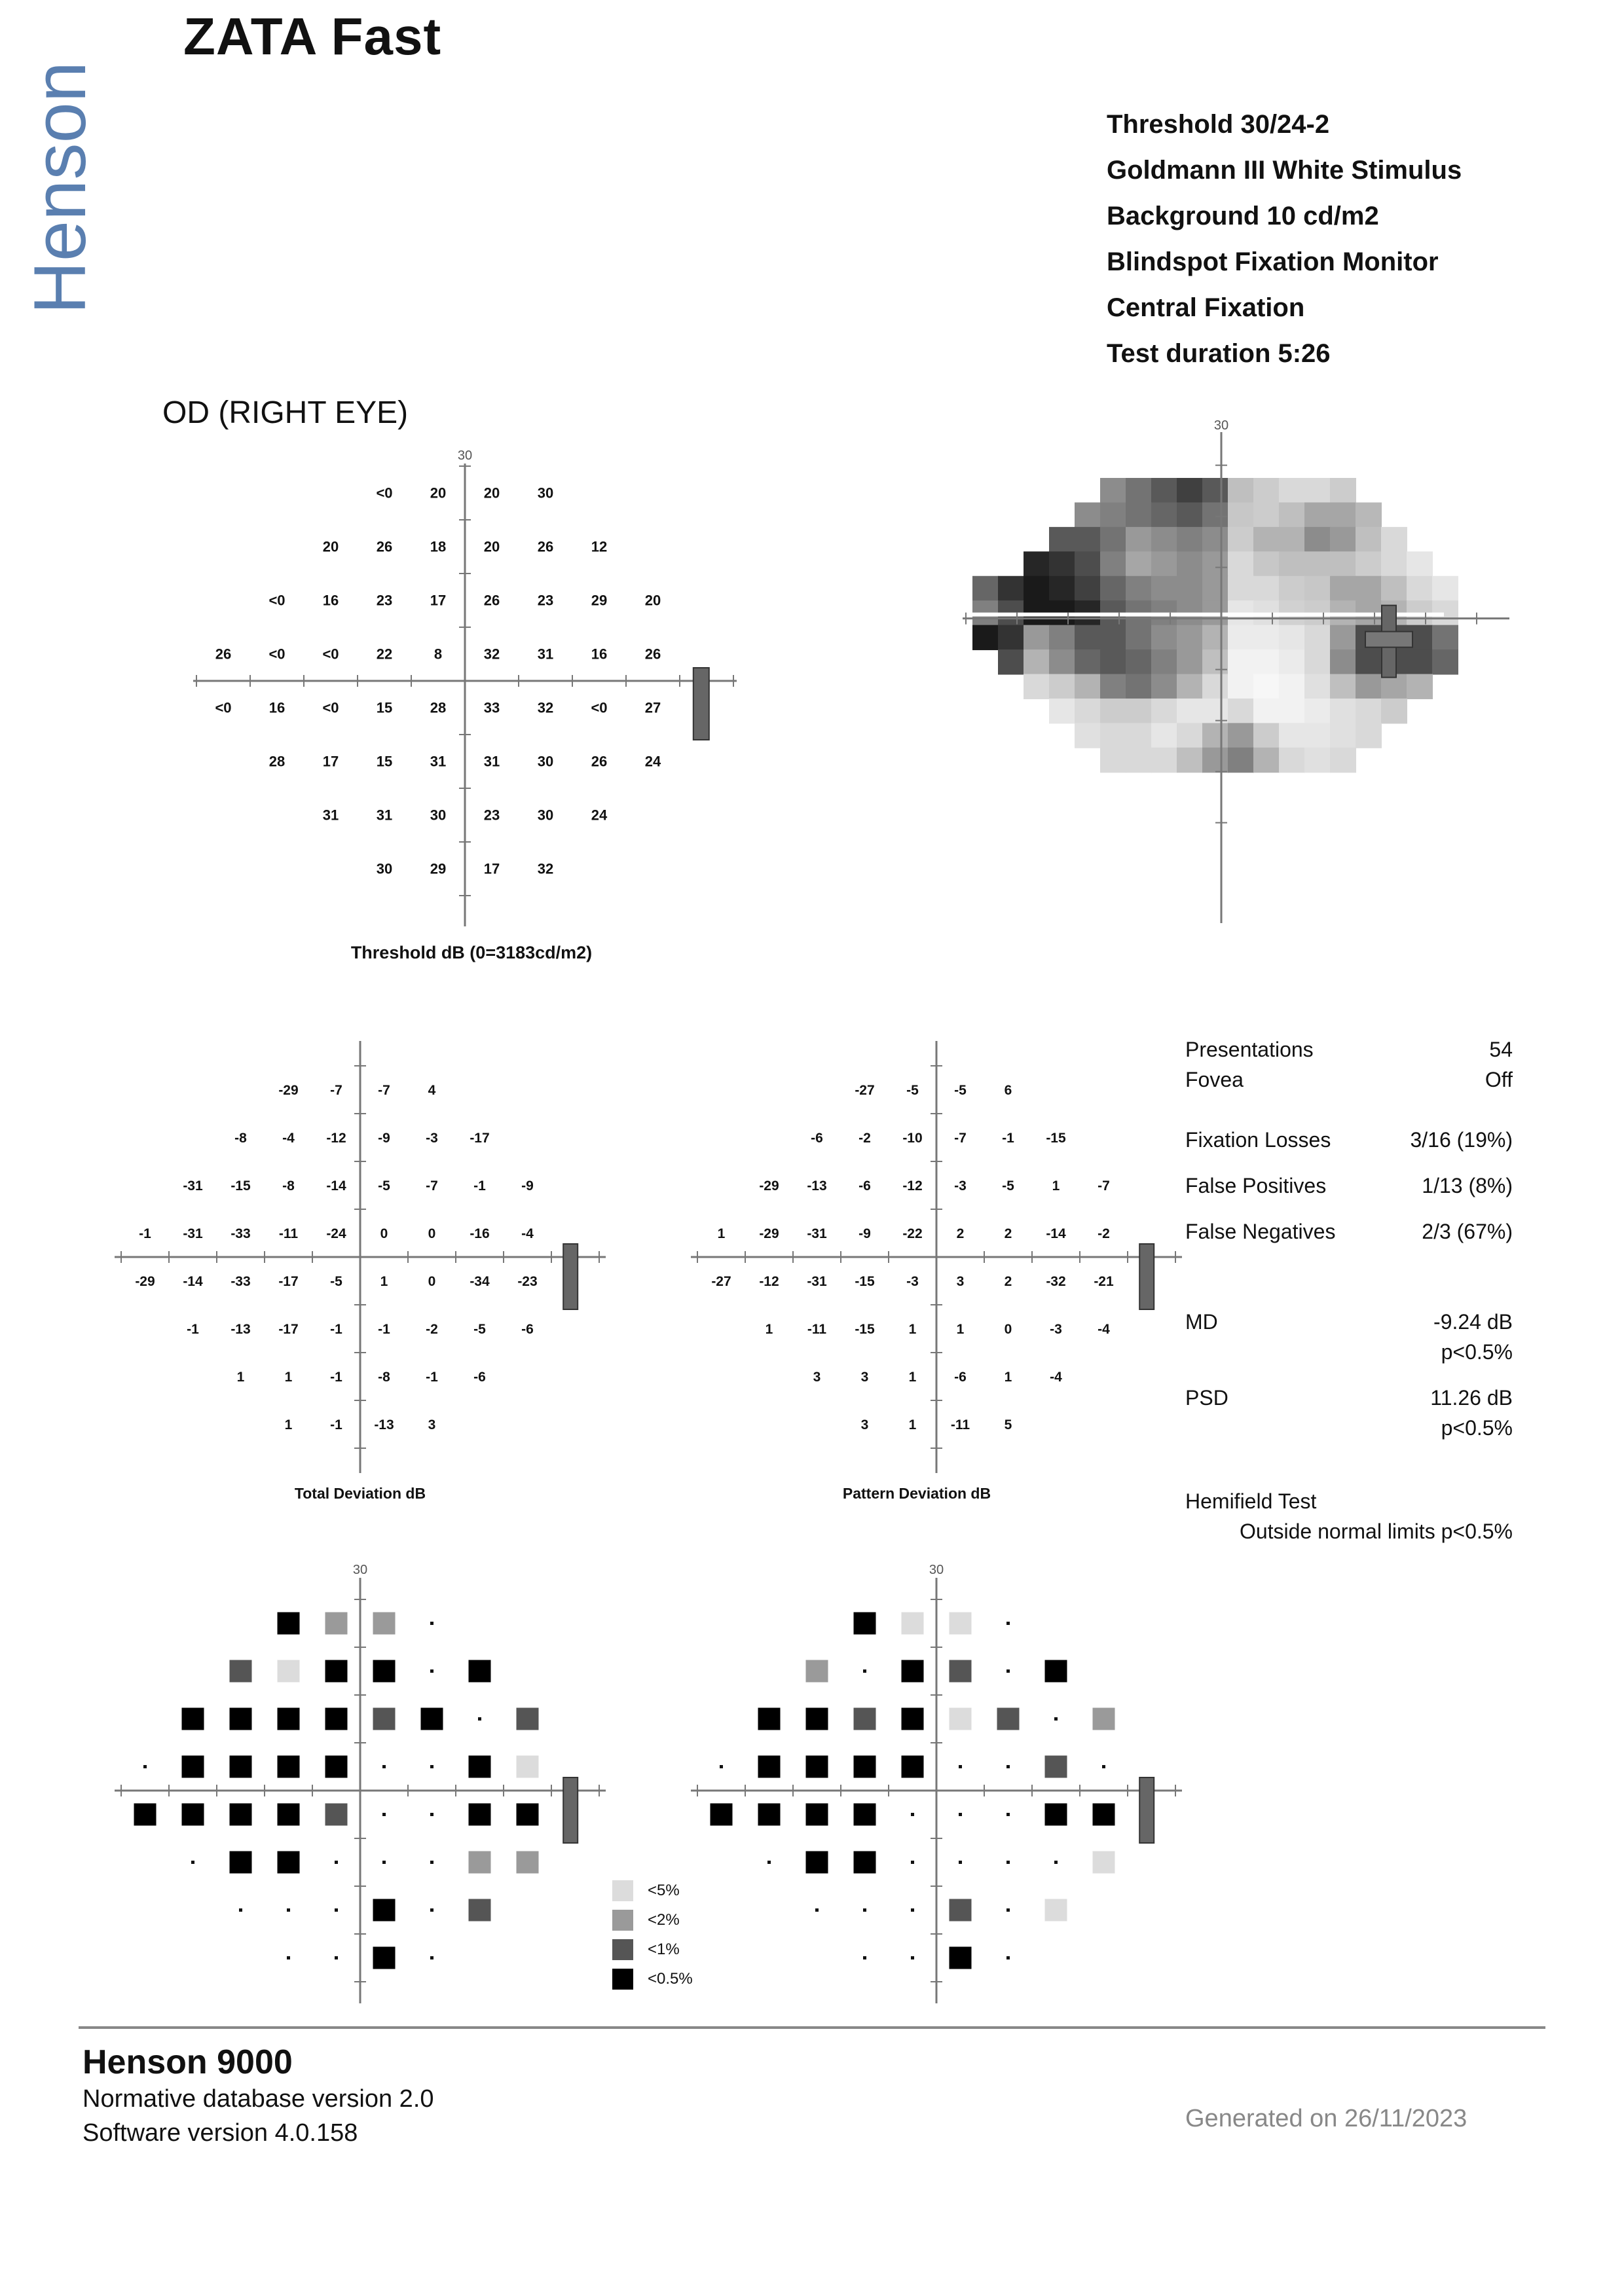 This screenshot has width=1624, height=2296. Describe the element at coordinates (1221, 426) in the screenshot. I see `greyscale-axis-tick-label: 30` at that location.